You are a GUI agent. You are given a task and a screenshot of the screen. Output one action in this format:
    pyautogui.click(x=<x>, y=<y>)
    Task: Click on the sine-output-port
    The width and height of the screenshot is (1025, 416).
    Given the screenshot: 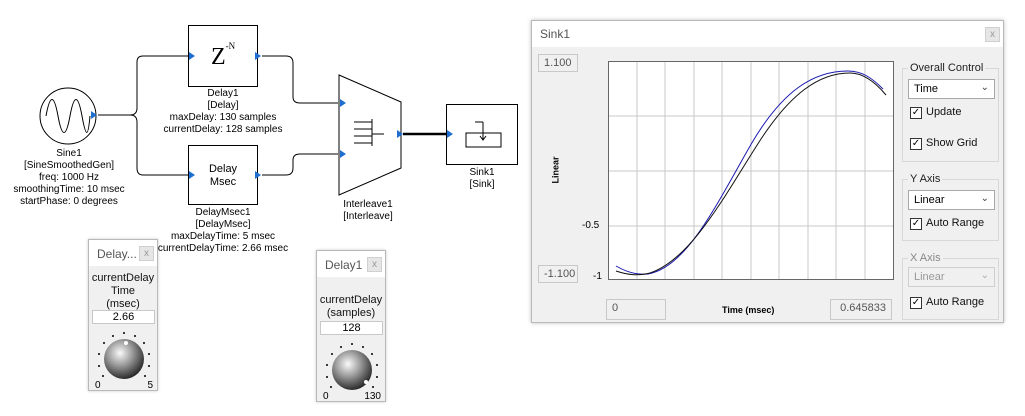 What is the action you would take?
    pyautogui.click(x=94, y=115)
    